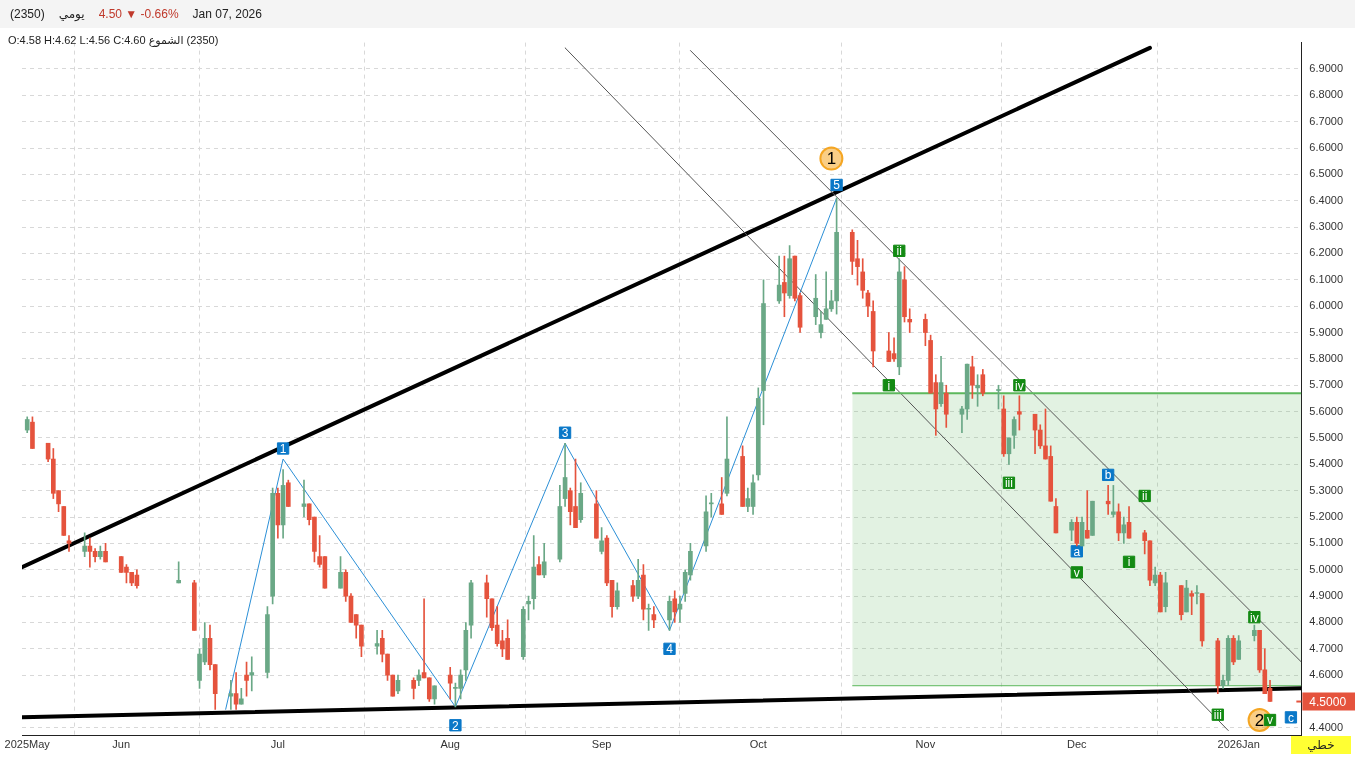  Describe the element at coordinates (1326, 436) in the screenshot. I see `y-tick-label: 5.5000` at that location.